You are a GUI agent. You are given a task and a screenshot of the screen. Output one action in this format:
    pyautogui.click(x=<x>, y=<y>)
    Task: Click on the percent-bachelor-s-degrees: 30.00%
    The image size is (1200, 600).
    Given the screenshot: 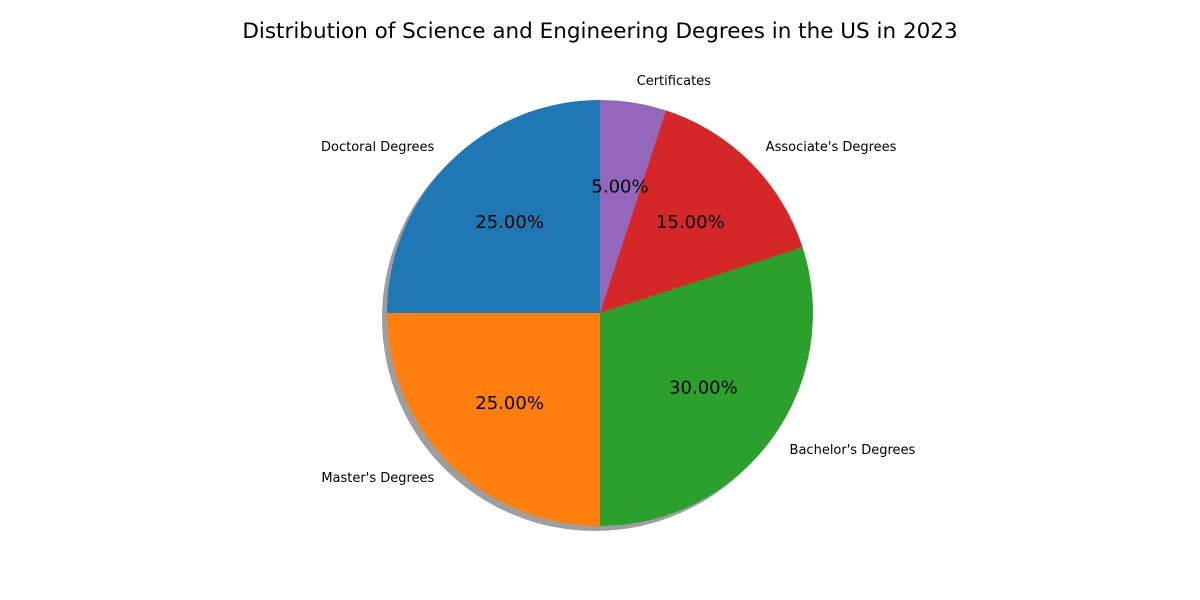 What is the action you would take?
    pyautogui.click(x=703, y=388)
    